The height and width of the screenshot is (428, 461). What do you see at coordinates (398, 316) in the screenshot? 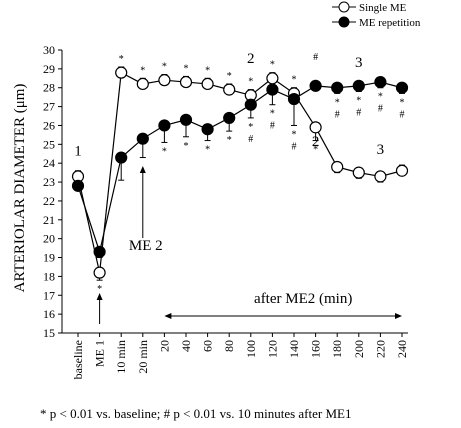
I see `after-me2-arrowhead-right` at bounding box center [398, 316].